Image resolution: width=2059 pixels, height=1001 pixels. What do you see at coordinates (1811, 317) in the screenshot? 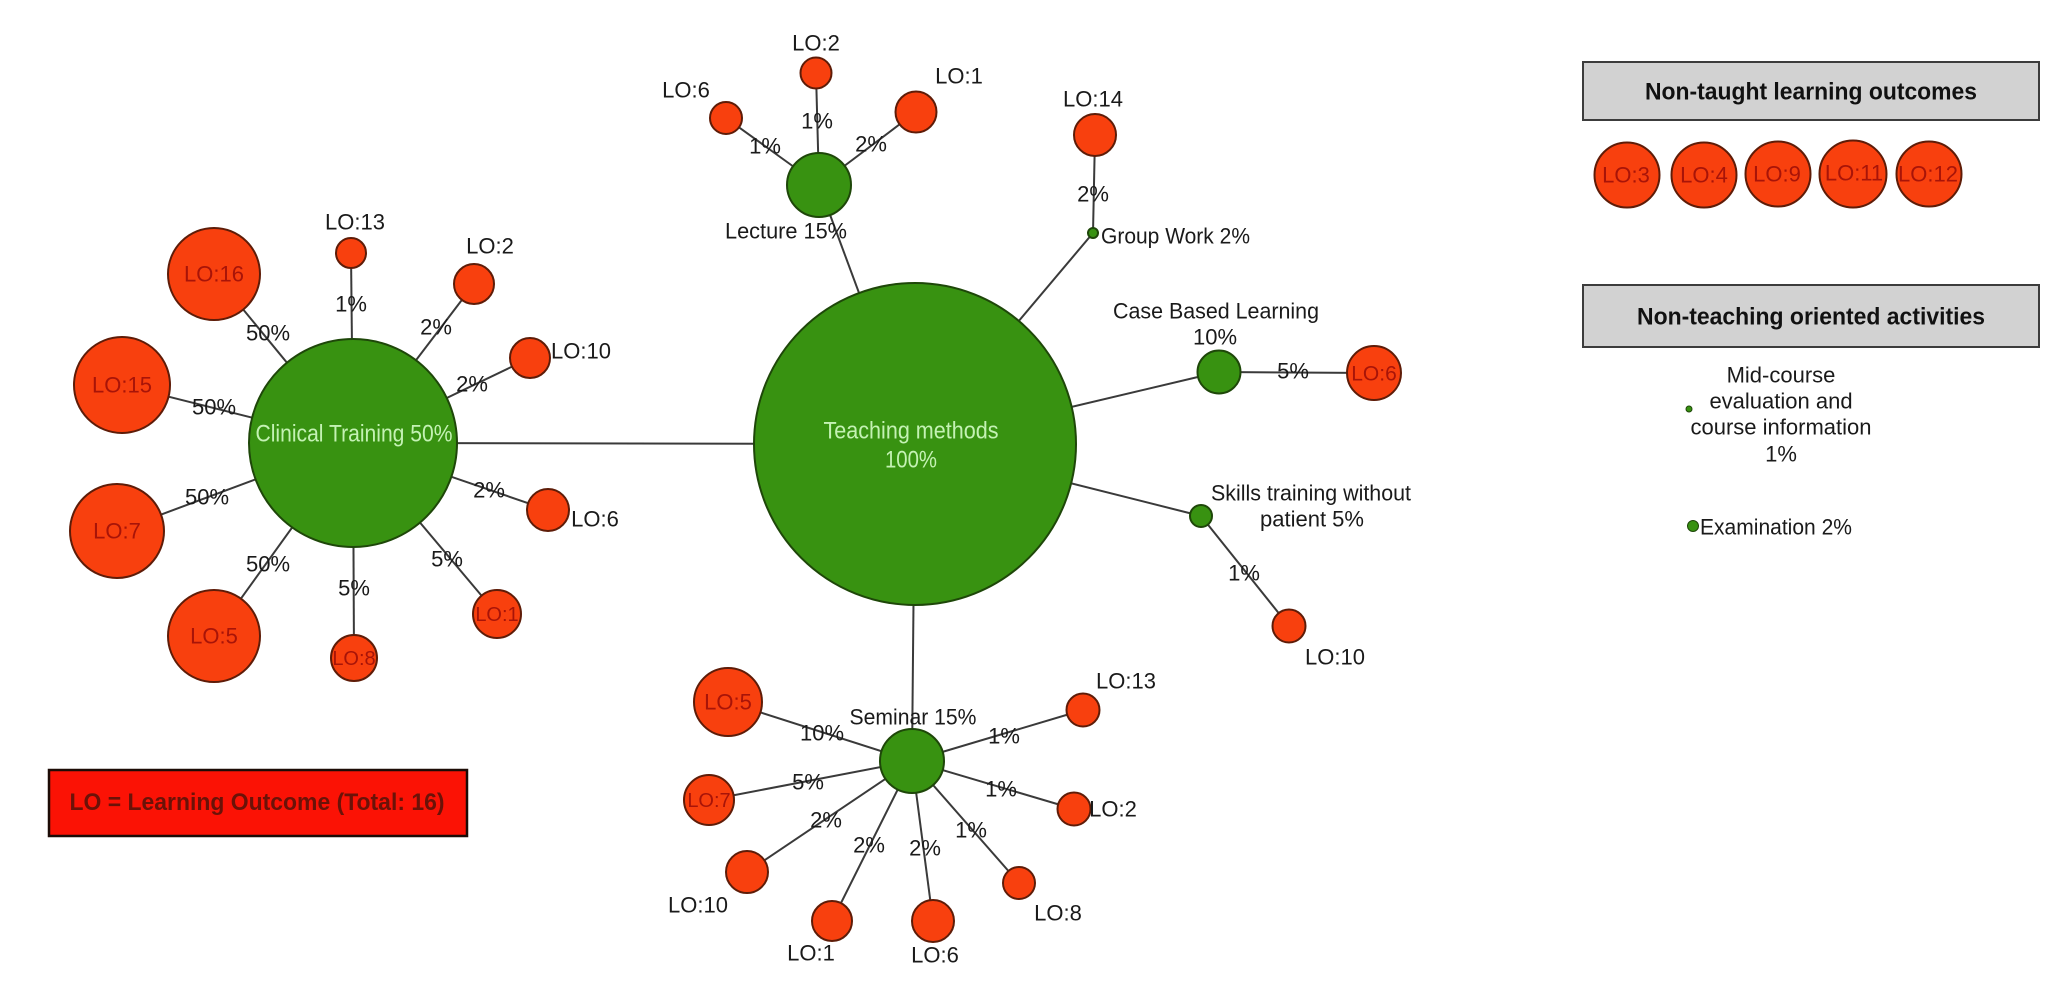
I see `svg-text:Non-teaching oriented activiti: Non-teaching oriented activities` at bounding box center [1811, 317].